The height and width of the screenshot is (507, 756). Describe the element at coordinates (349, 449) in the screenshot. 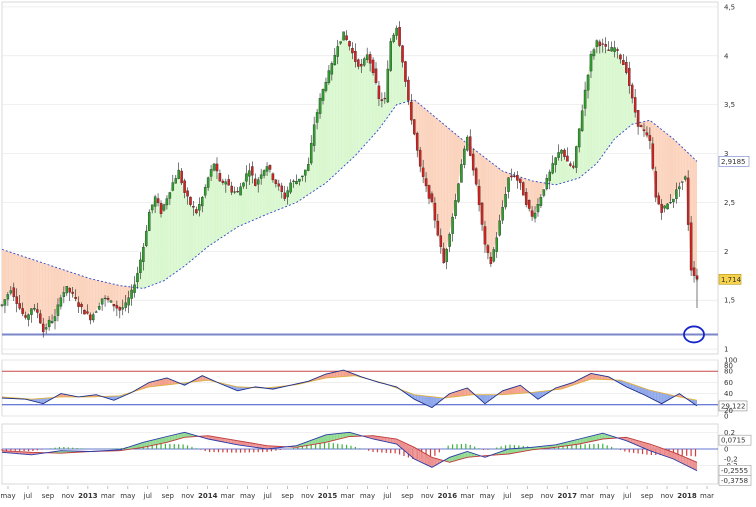

I see `macd-signal-line` at that location.